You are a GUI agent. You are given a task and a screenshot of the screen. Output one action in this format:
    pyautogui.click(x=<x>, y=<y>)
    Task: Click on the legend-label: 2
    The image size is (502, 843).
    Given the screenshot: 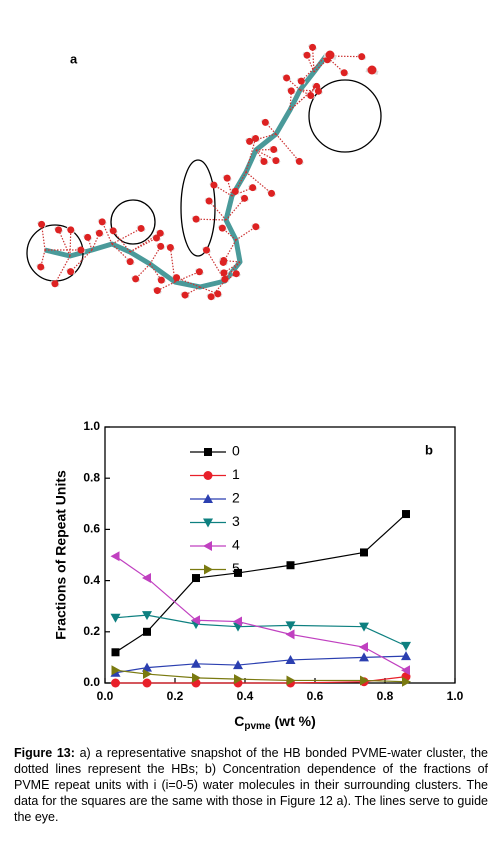 What is the action you would take?
    pyautogui.click(x=236, y=498)
    